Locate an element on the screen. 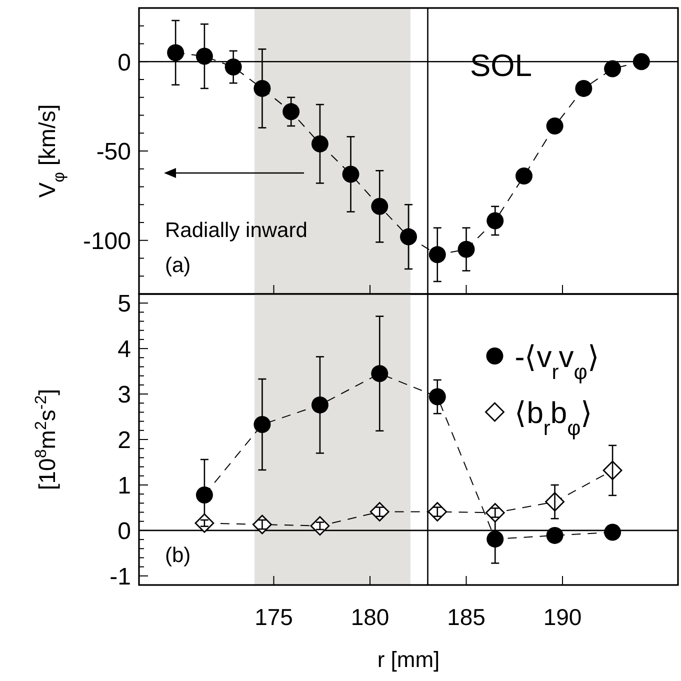  legend-label: ⟨b$_{r}$b$_{φ}$⟩ is located at coordinates (553, 418).